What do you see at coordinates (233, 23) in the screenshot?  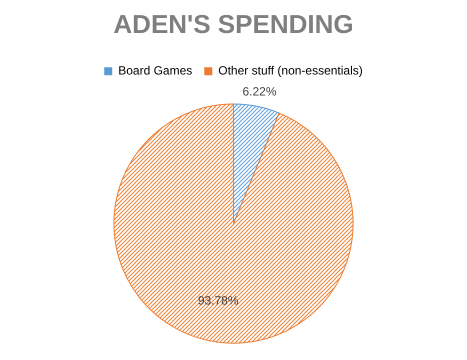 I see `chart-title: ADEN'S SPENDING` at bounding box center [233, 23].